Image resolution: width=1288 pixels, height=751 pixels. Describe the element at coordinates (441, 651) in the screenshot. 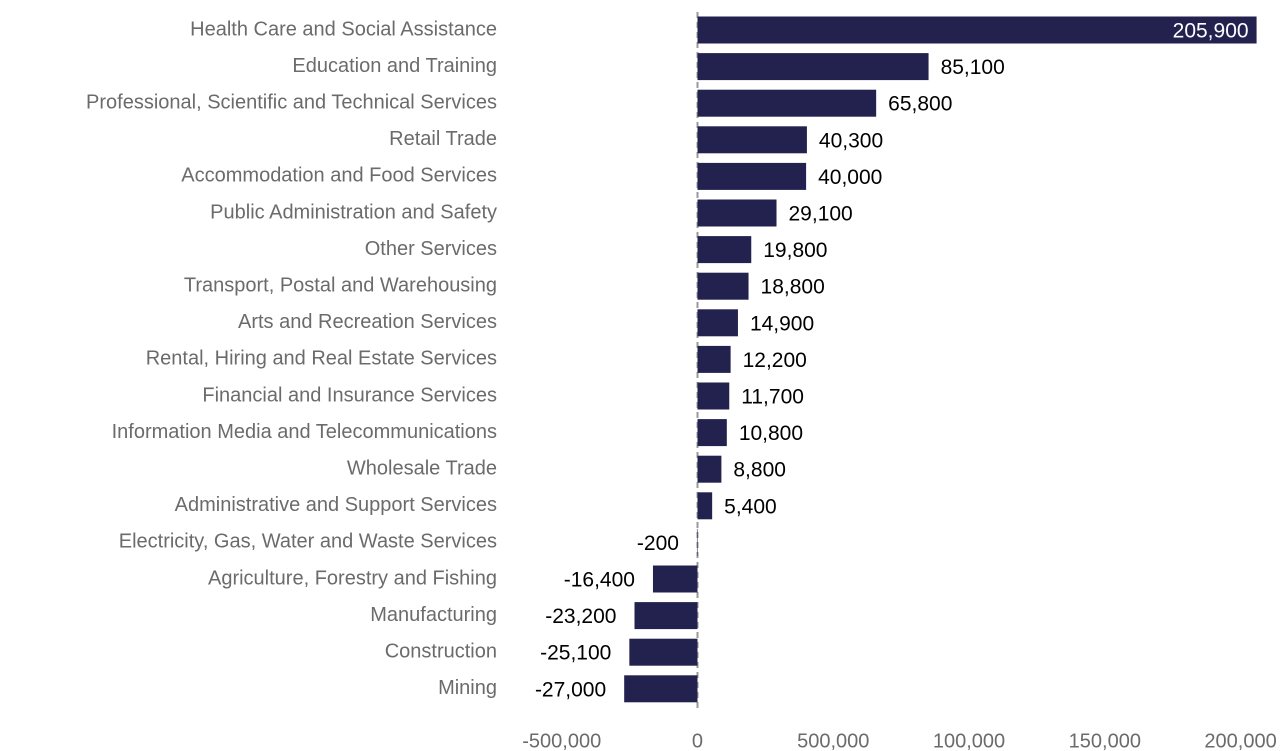

I see `category-label: Construction` at that location.